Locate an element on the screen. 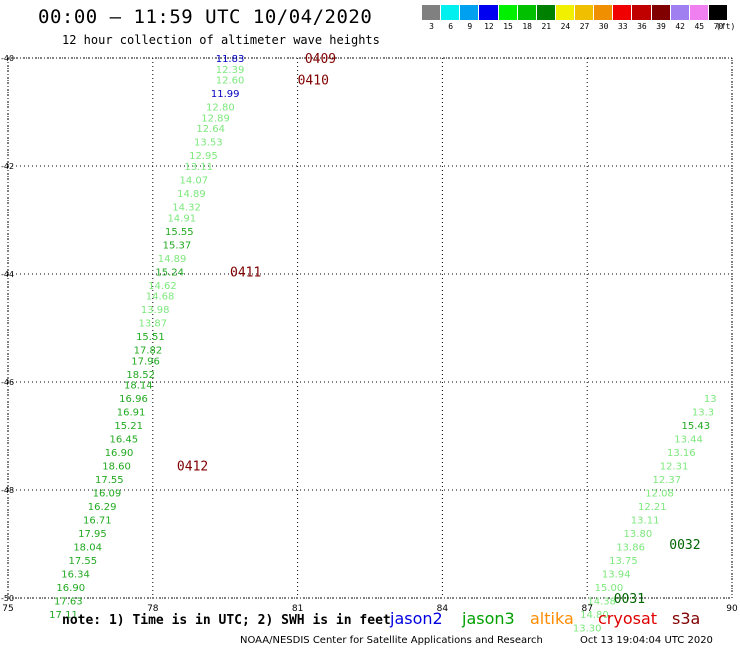 This screenshot has width=740, height=650. pass-time-label: 0411 is located at coordinates (245, 272).